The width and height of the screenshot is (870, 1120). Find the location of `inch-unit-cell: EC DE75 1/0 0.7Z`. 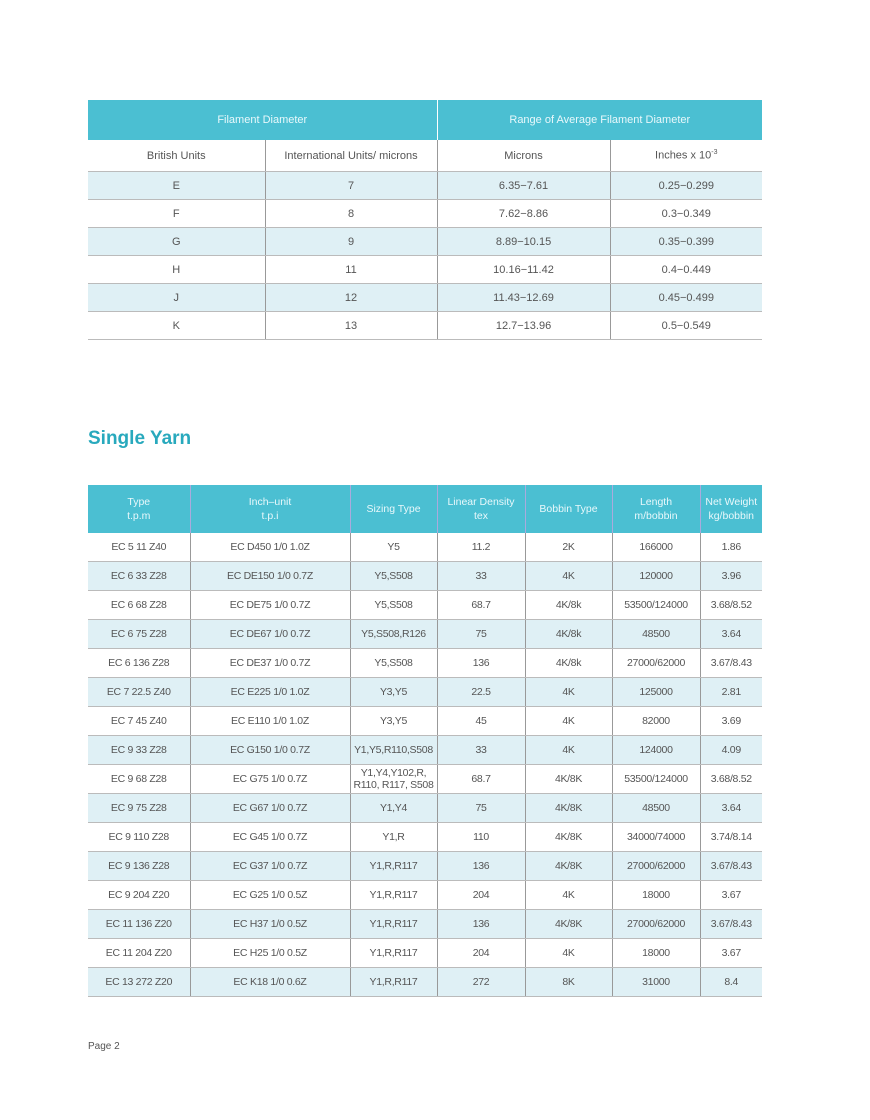

inch-unit-cell: EC DE75 1/0 0.7Z is located at coordinates (270, 605).